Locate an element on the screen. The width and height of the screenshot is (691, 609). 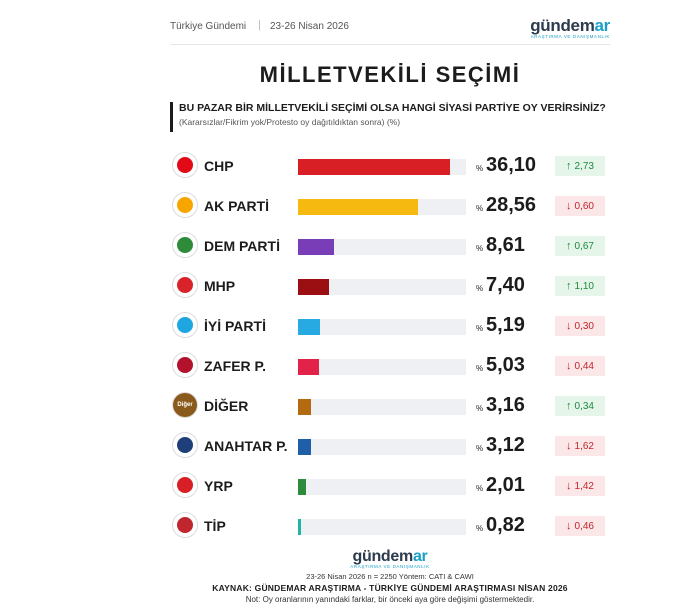
party-row: ZAFER P.% 5,03 ↓ 0,44 is located at coordinates (390, 367).